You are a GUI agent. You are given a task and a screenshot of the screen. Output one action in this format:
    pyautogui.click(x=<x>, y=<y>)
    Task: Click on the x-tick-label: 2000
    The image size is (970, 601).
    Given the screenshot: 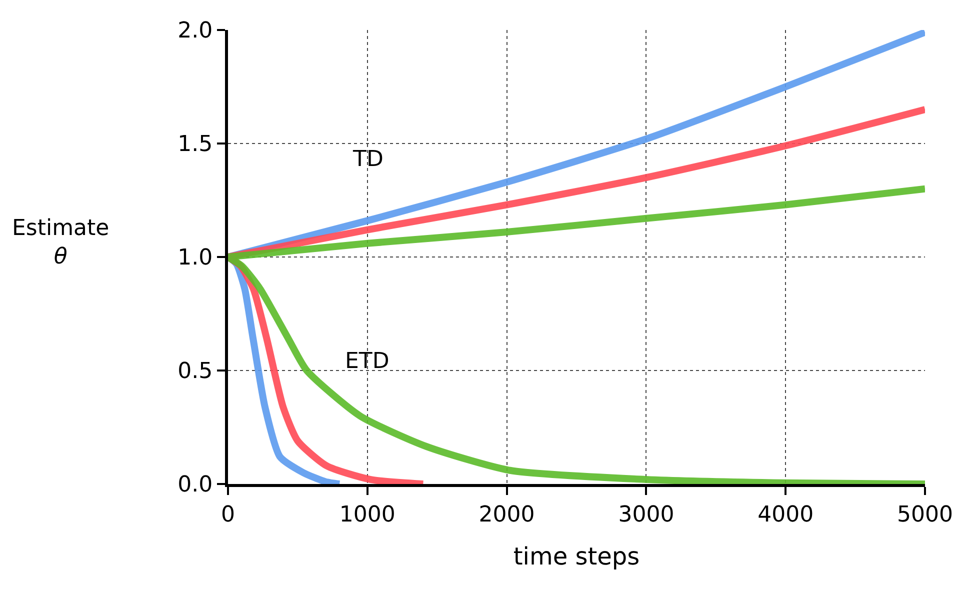 What is the action you would take?
    pyautogui.click(x=506, y=515)
    